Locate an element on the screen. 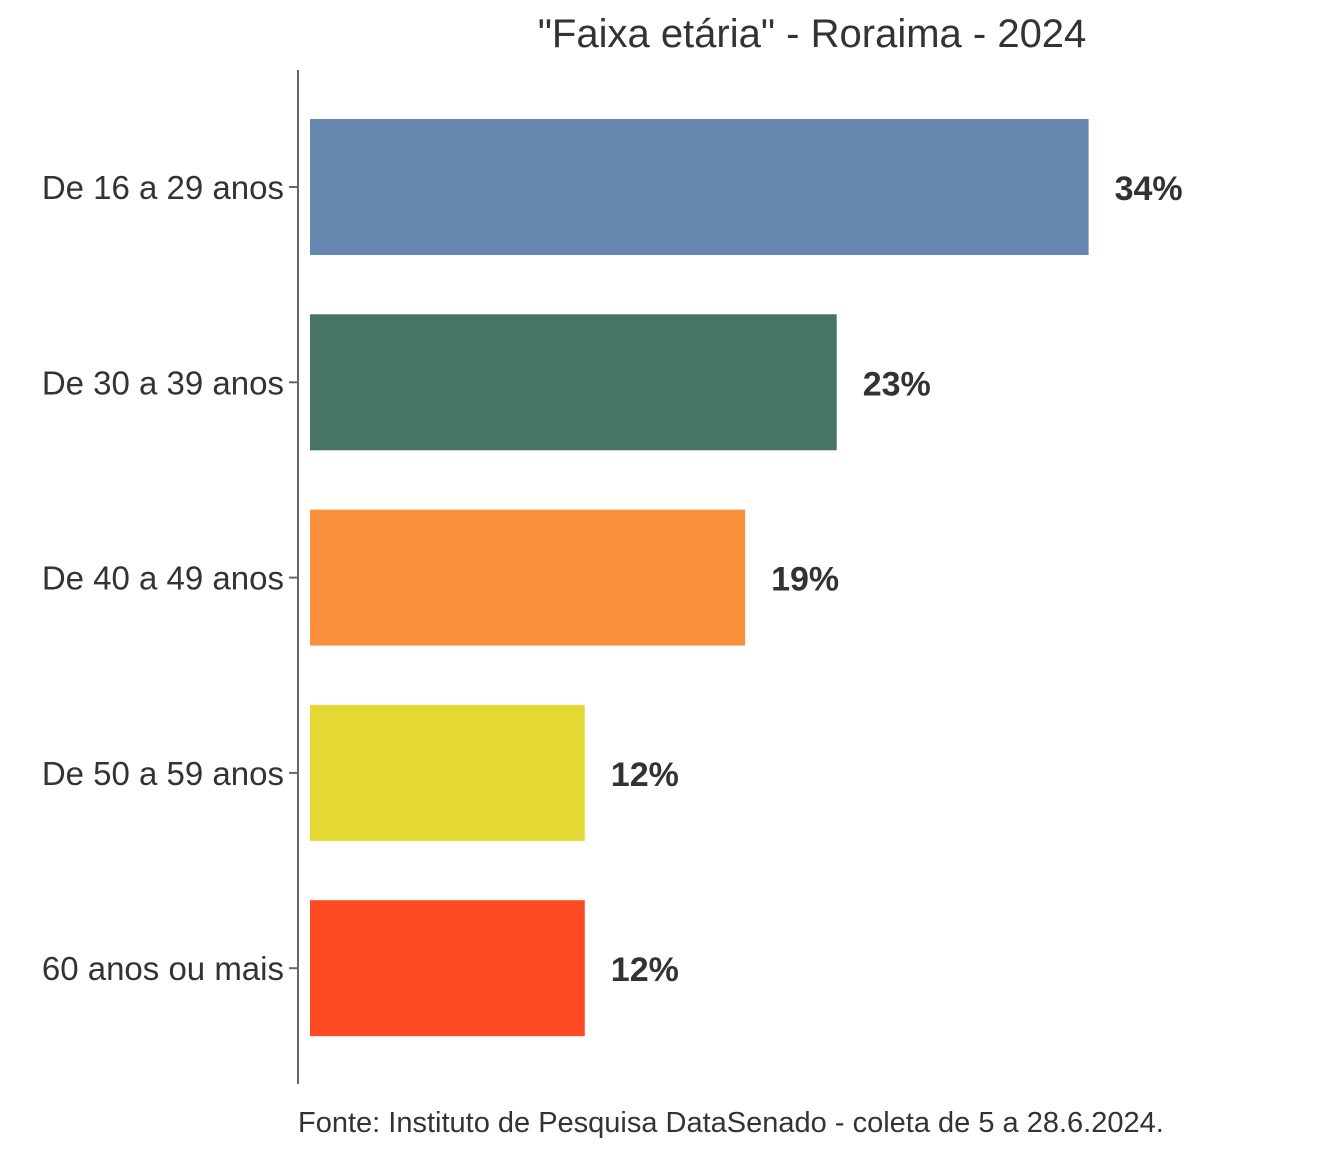  value-label: 23% is located at coordinates (897, 384).